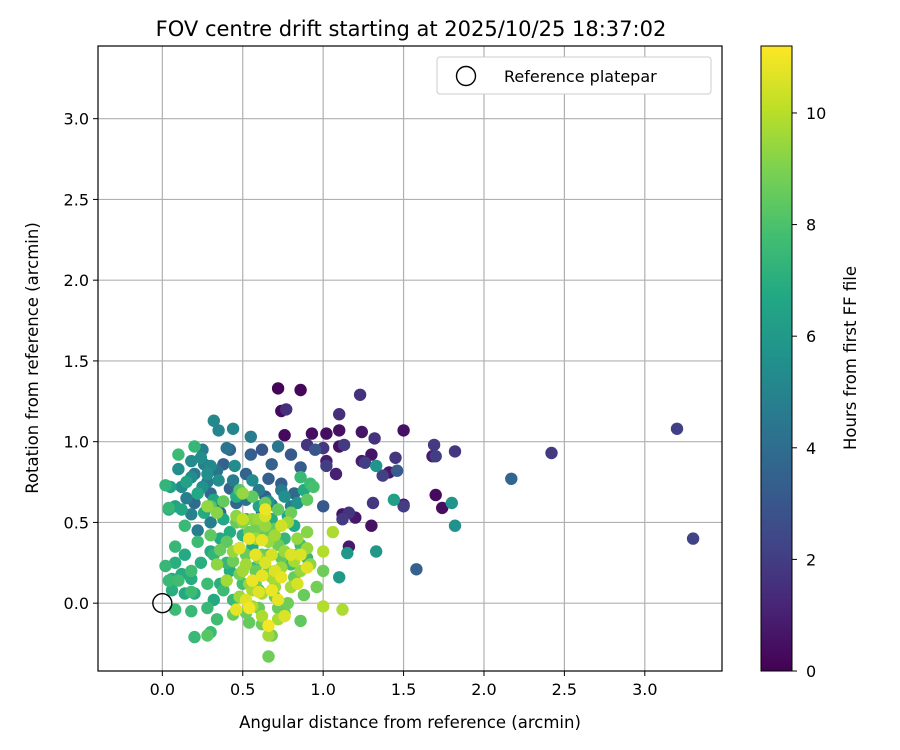 The image size is (900, 750). I want to click on y-tick-label: 0.5, so click(76, 522).